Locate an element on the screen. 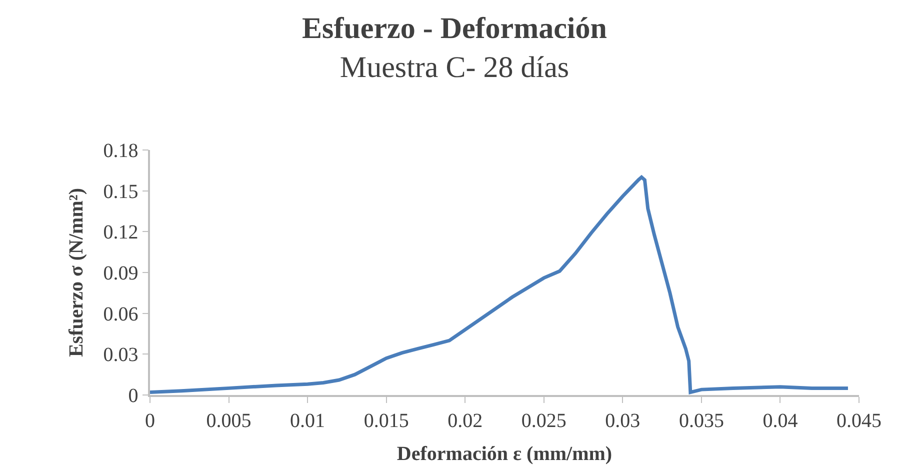  x-tick-label: 0.045 is located at coordinates (859, 421).